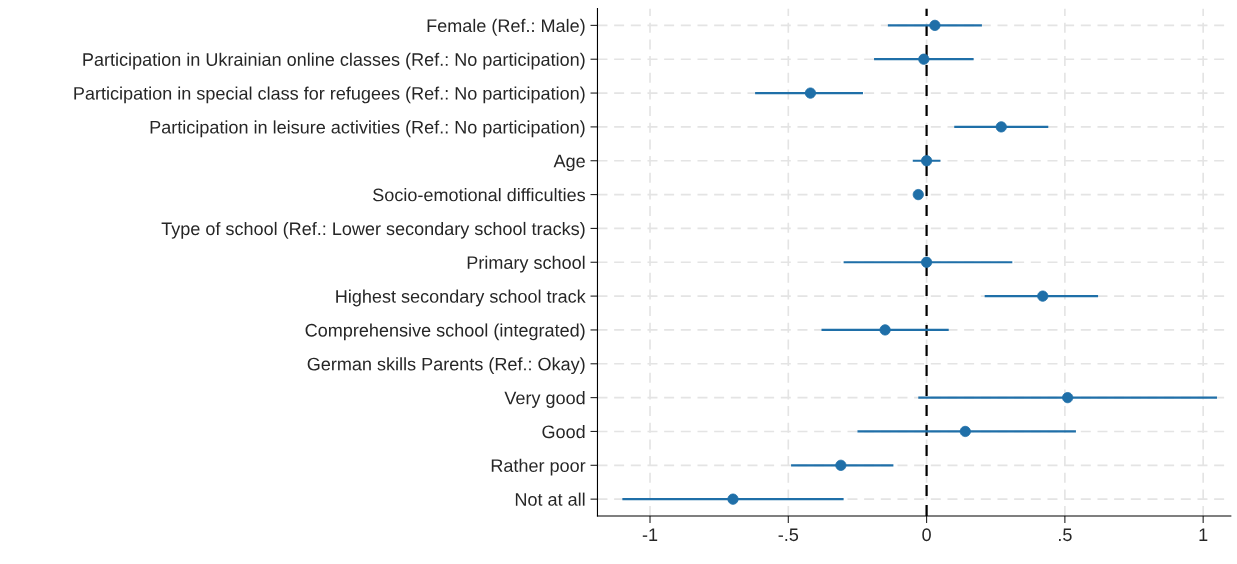  Describe the element at coordinates (373, 230) in the screenshot. I see `y-tick-label: Type of school (Ref.: Lower secondary school tracks)` at that location.